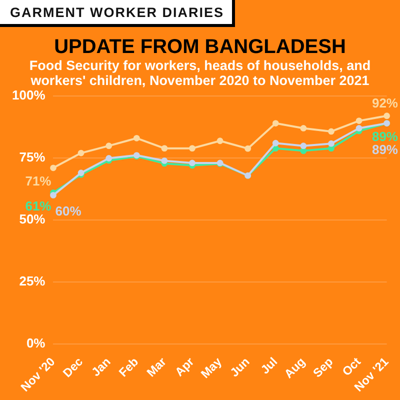 Image resolution: width=400 pixels, height=400 pixels. What do you see at coordinates (36, 343) in the screenshot?
I see `y-tick-label: 0%` at bounding box center [36, 343].